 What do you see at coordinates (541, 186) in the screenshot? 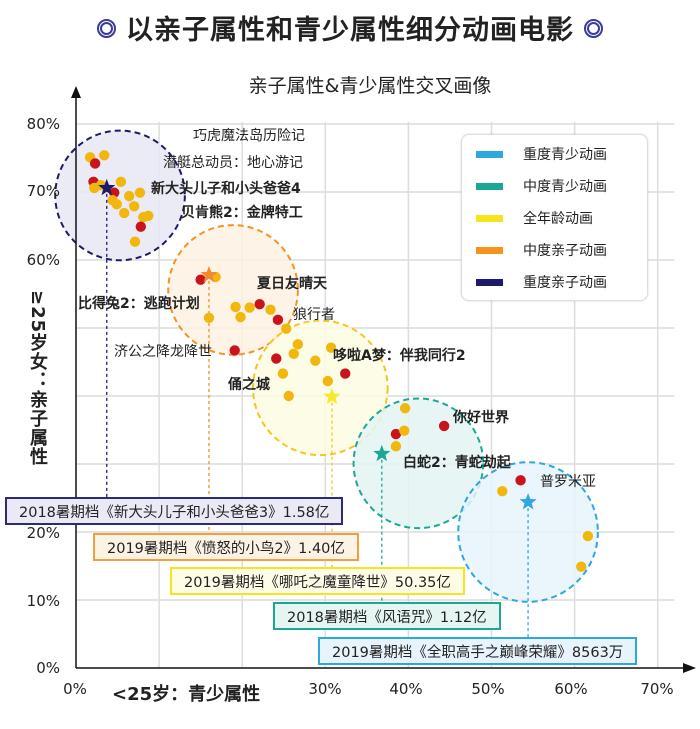
I see `legend-item-medium-youth: 中度青少动画` at bounding box center [541, 186].